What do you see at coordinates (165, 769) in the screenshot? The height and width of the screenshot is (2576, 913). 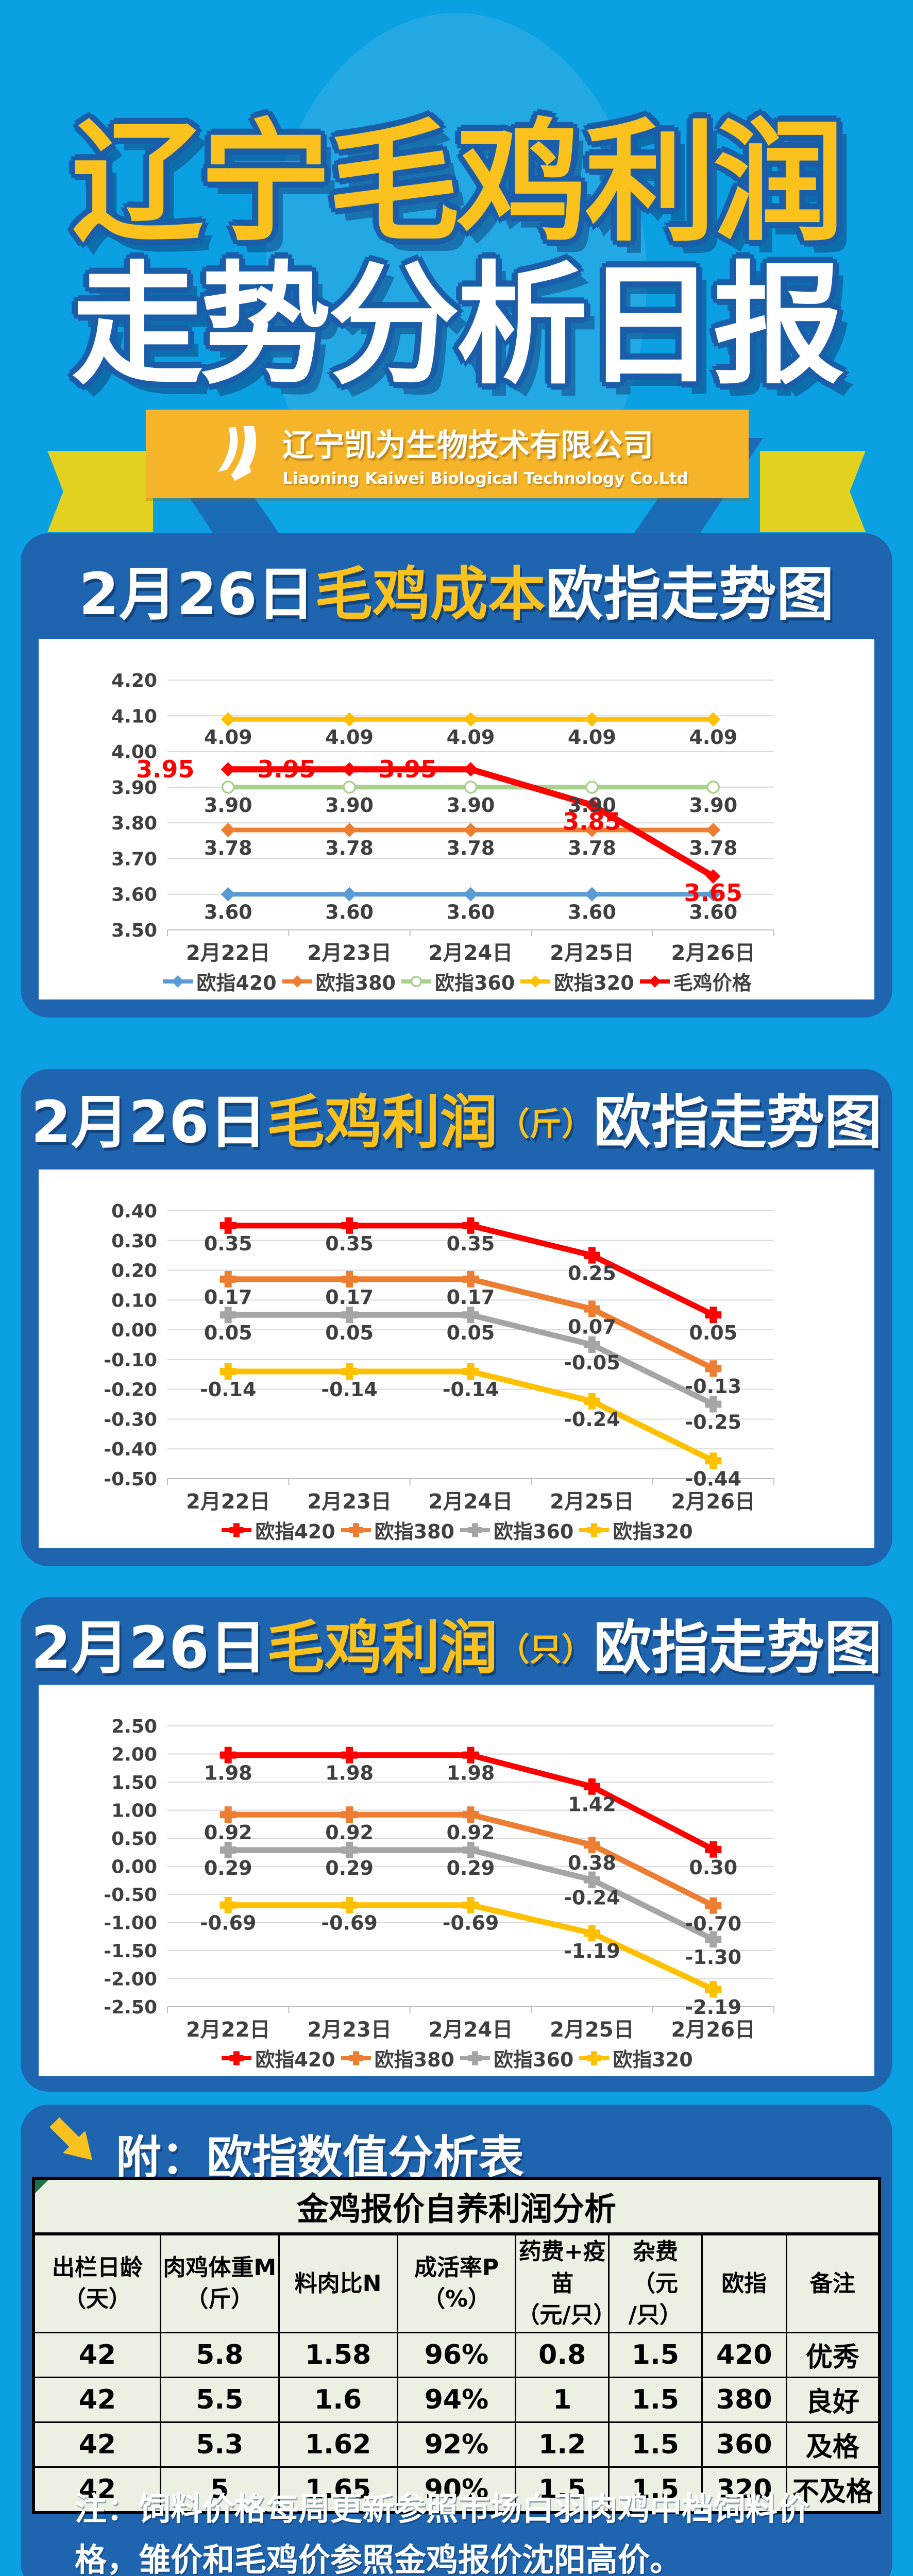 I see `data-label: 3.95` at bounding box center [165, 769].